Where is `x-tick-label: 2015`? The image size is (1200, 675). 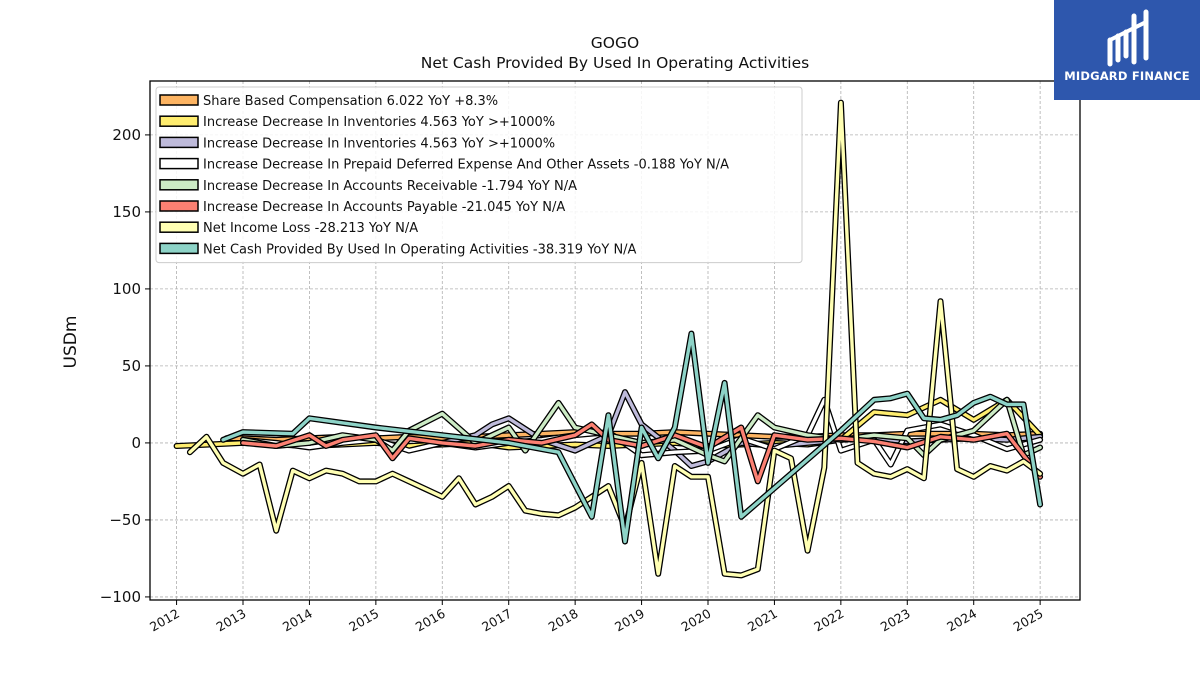 x-tick-label: 2015 is located at coordinates (363, 620).